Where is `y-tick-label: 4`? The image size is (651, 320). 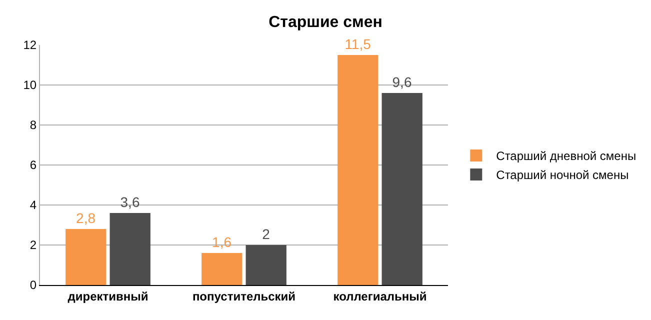 y-tick-label: 4 is located at coordinates (33, 205).